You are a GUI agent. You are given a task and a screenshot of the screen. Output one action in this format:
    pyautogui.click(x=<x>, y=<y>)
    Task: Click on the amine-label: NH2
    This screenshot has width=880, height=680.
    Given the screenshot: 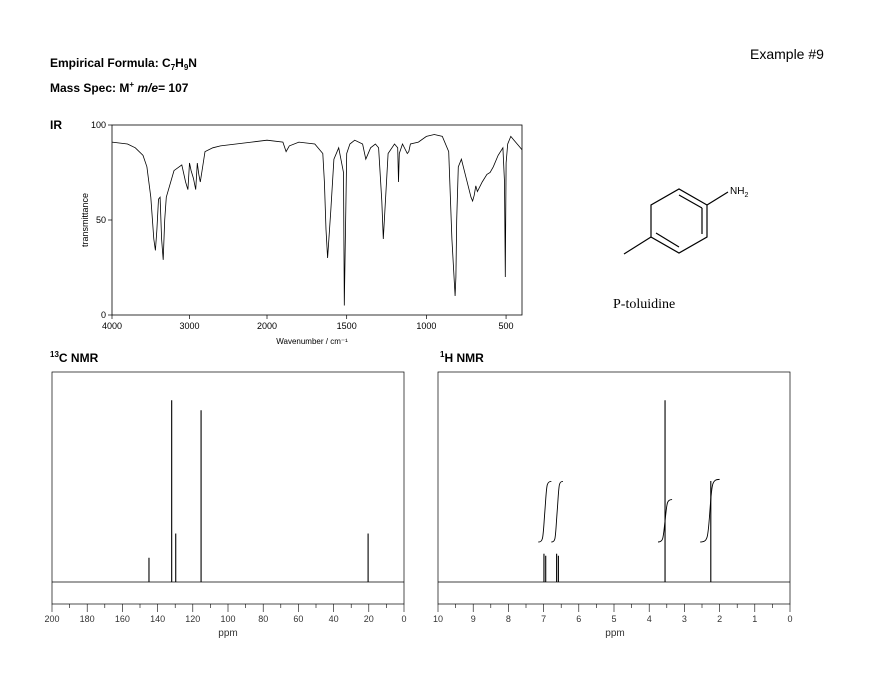 What is the action you would take?
    pyautogui.click(x=739, y=192)
    